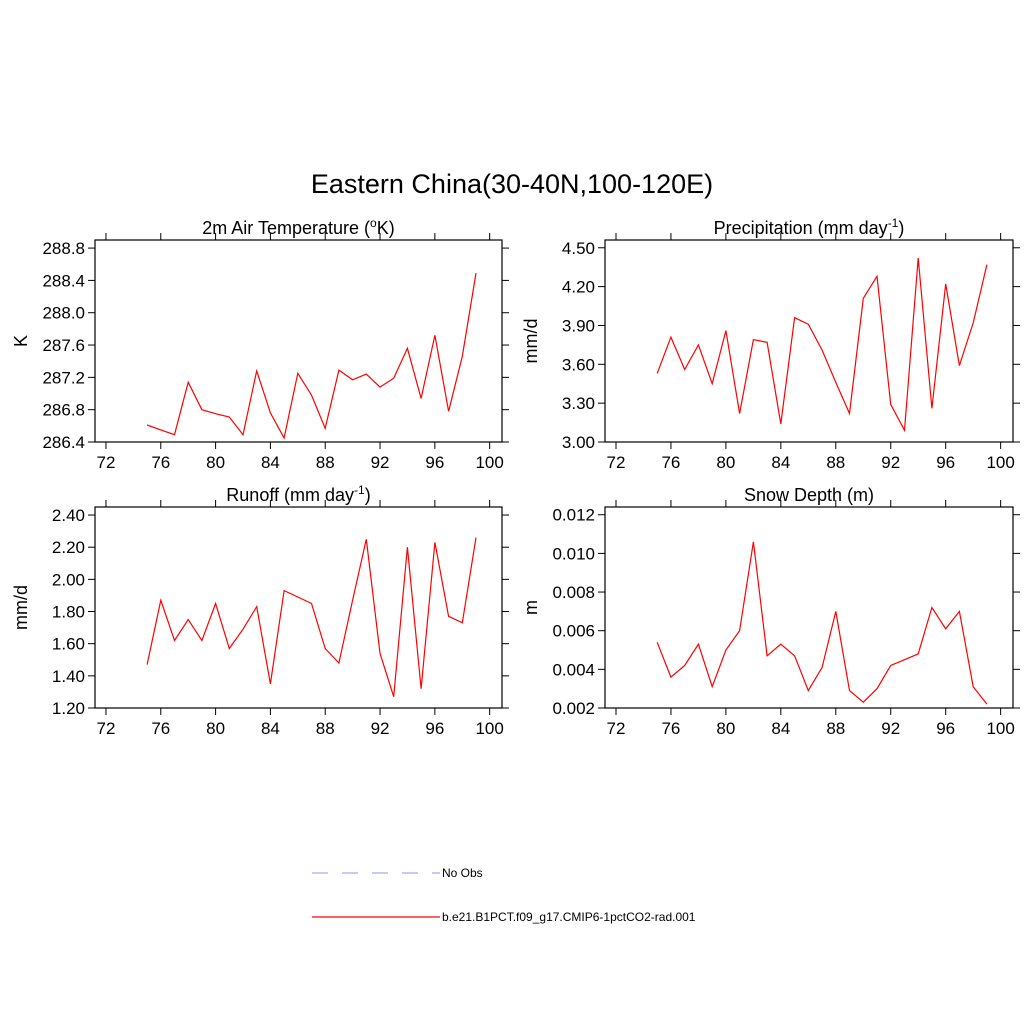 The image size is (1024, 1024). What do you see at coordinates (373, 223) in the screenshot?
I see `title-superscript: o` at bounding box center [373, 223].